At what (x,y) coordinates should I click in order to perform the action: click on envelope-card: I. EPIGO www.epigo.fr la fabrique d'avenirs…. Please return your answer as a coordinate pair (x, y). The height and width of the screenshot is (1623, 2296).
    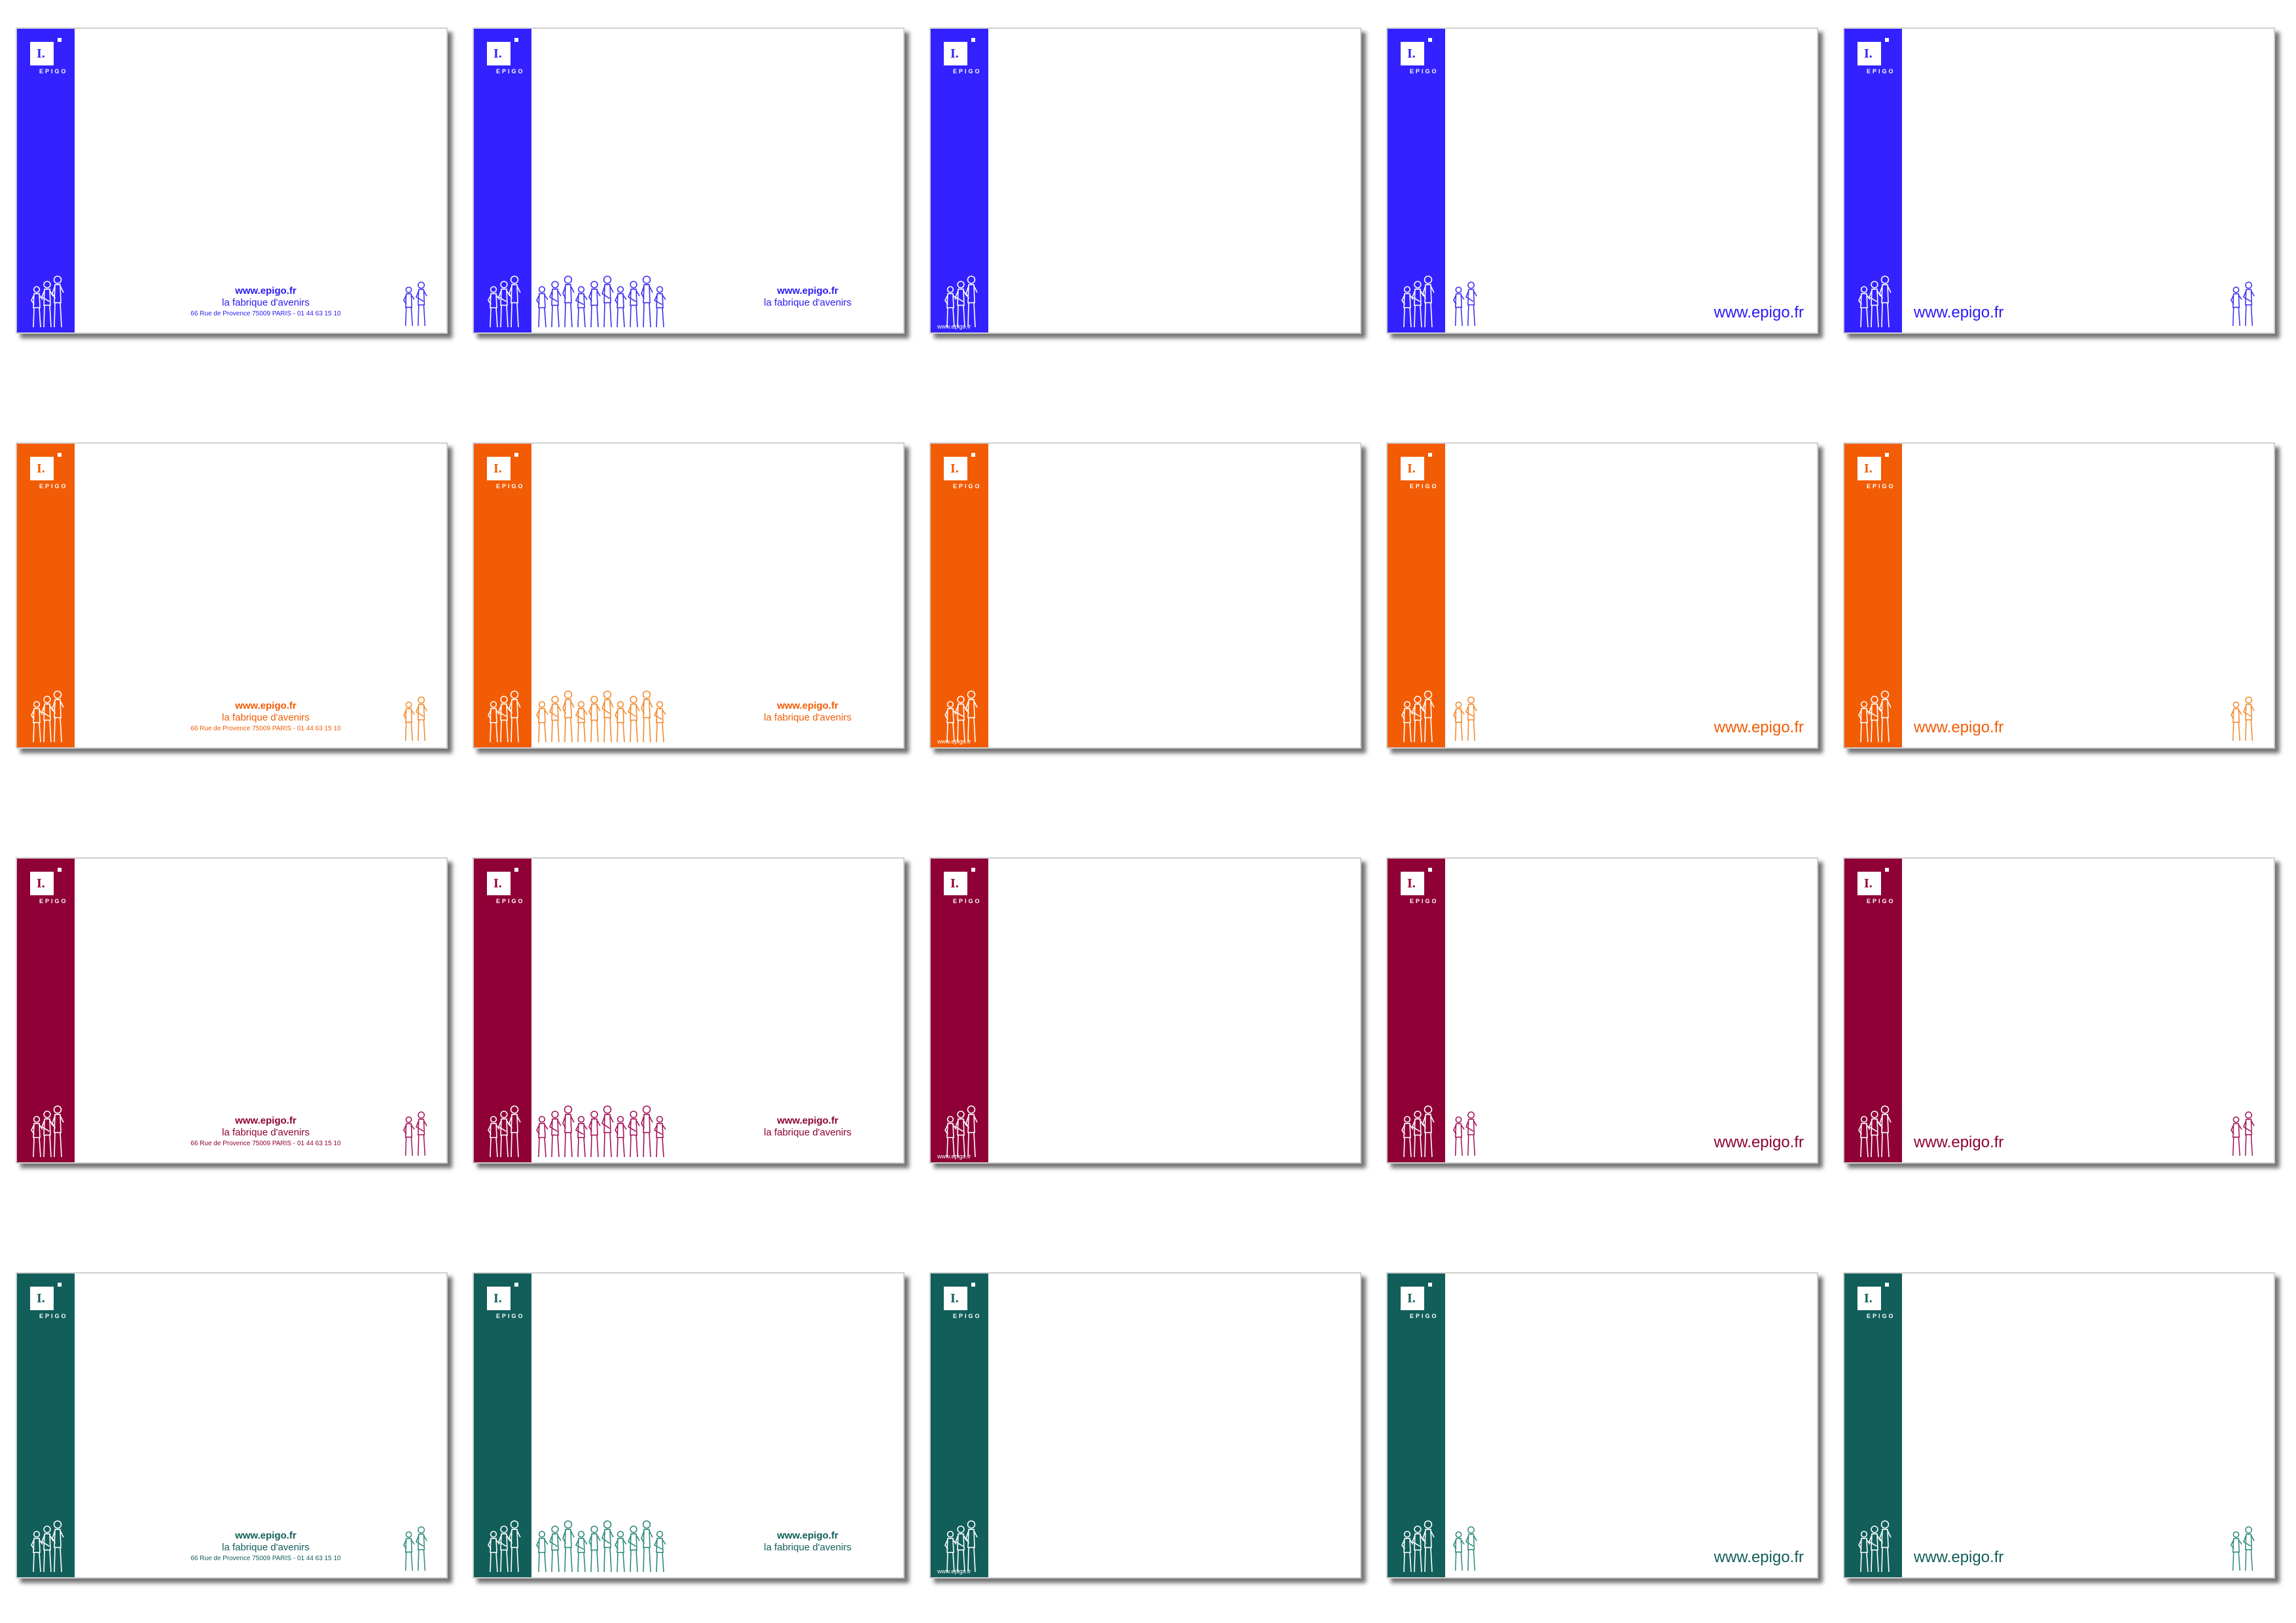
    Looking at the image, I should click on (232, 1010).